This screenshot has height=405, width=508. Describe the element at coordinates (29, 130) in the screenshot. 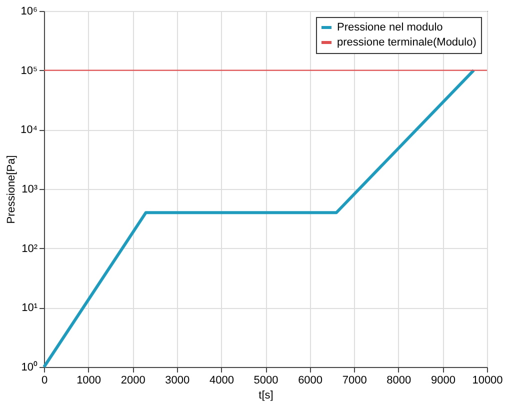

I see `y-tick-label: 10⁴` at that location.